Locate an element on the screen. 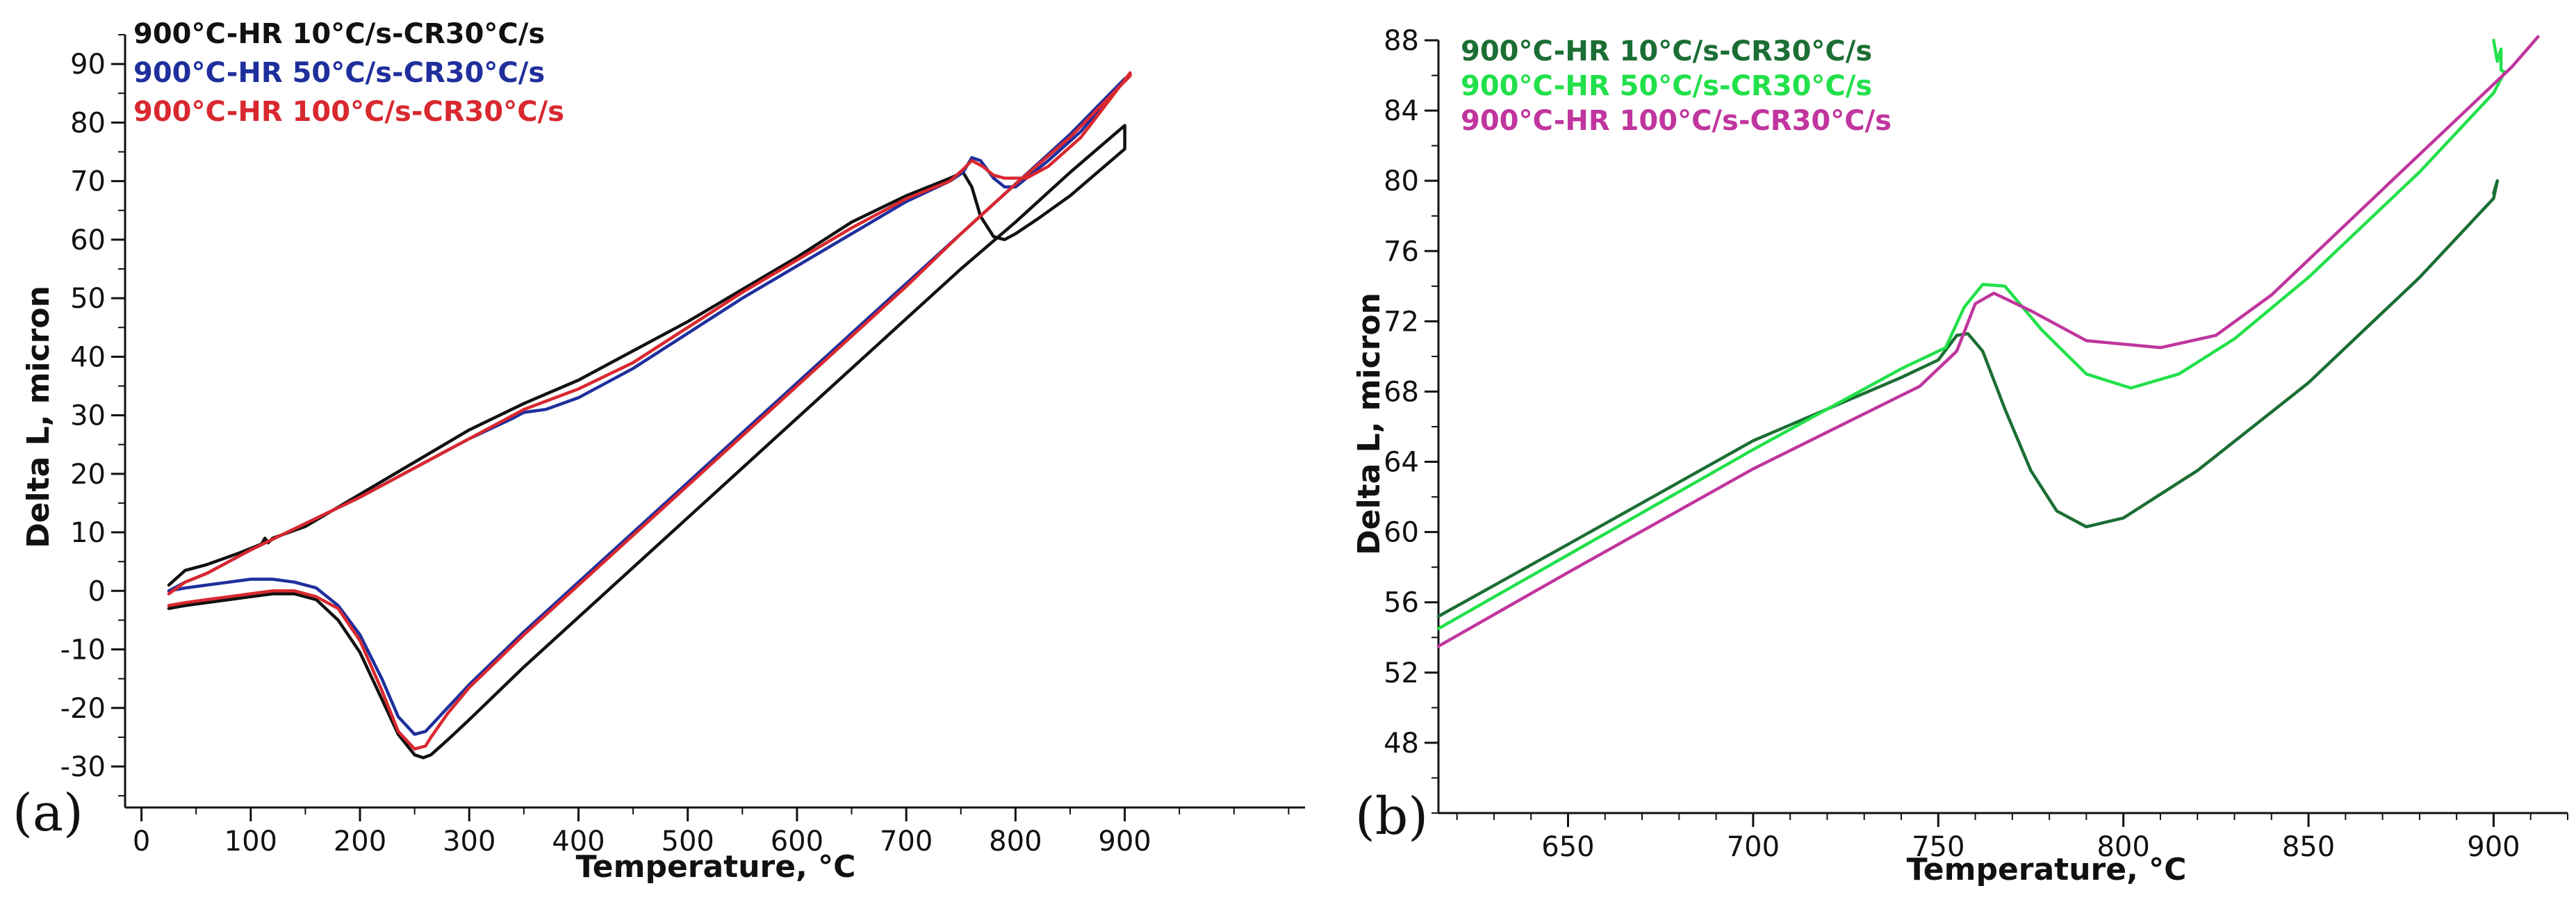  panel-a-y-tick-label: 30 is located at coordinates (88, 416).